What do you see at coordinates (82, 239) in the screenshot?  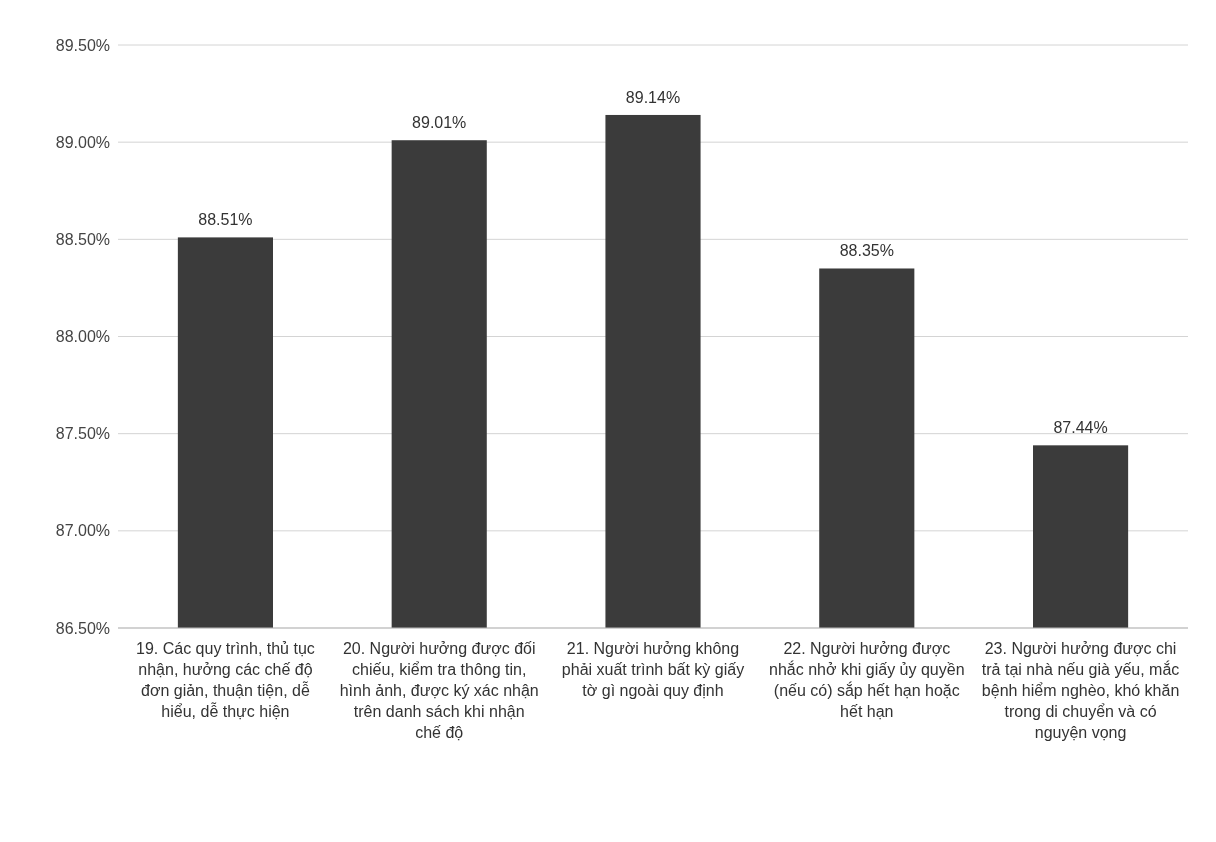 I see `y-tick-label: 88.50%` at bounding box center [82, 239].